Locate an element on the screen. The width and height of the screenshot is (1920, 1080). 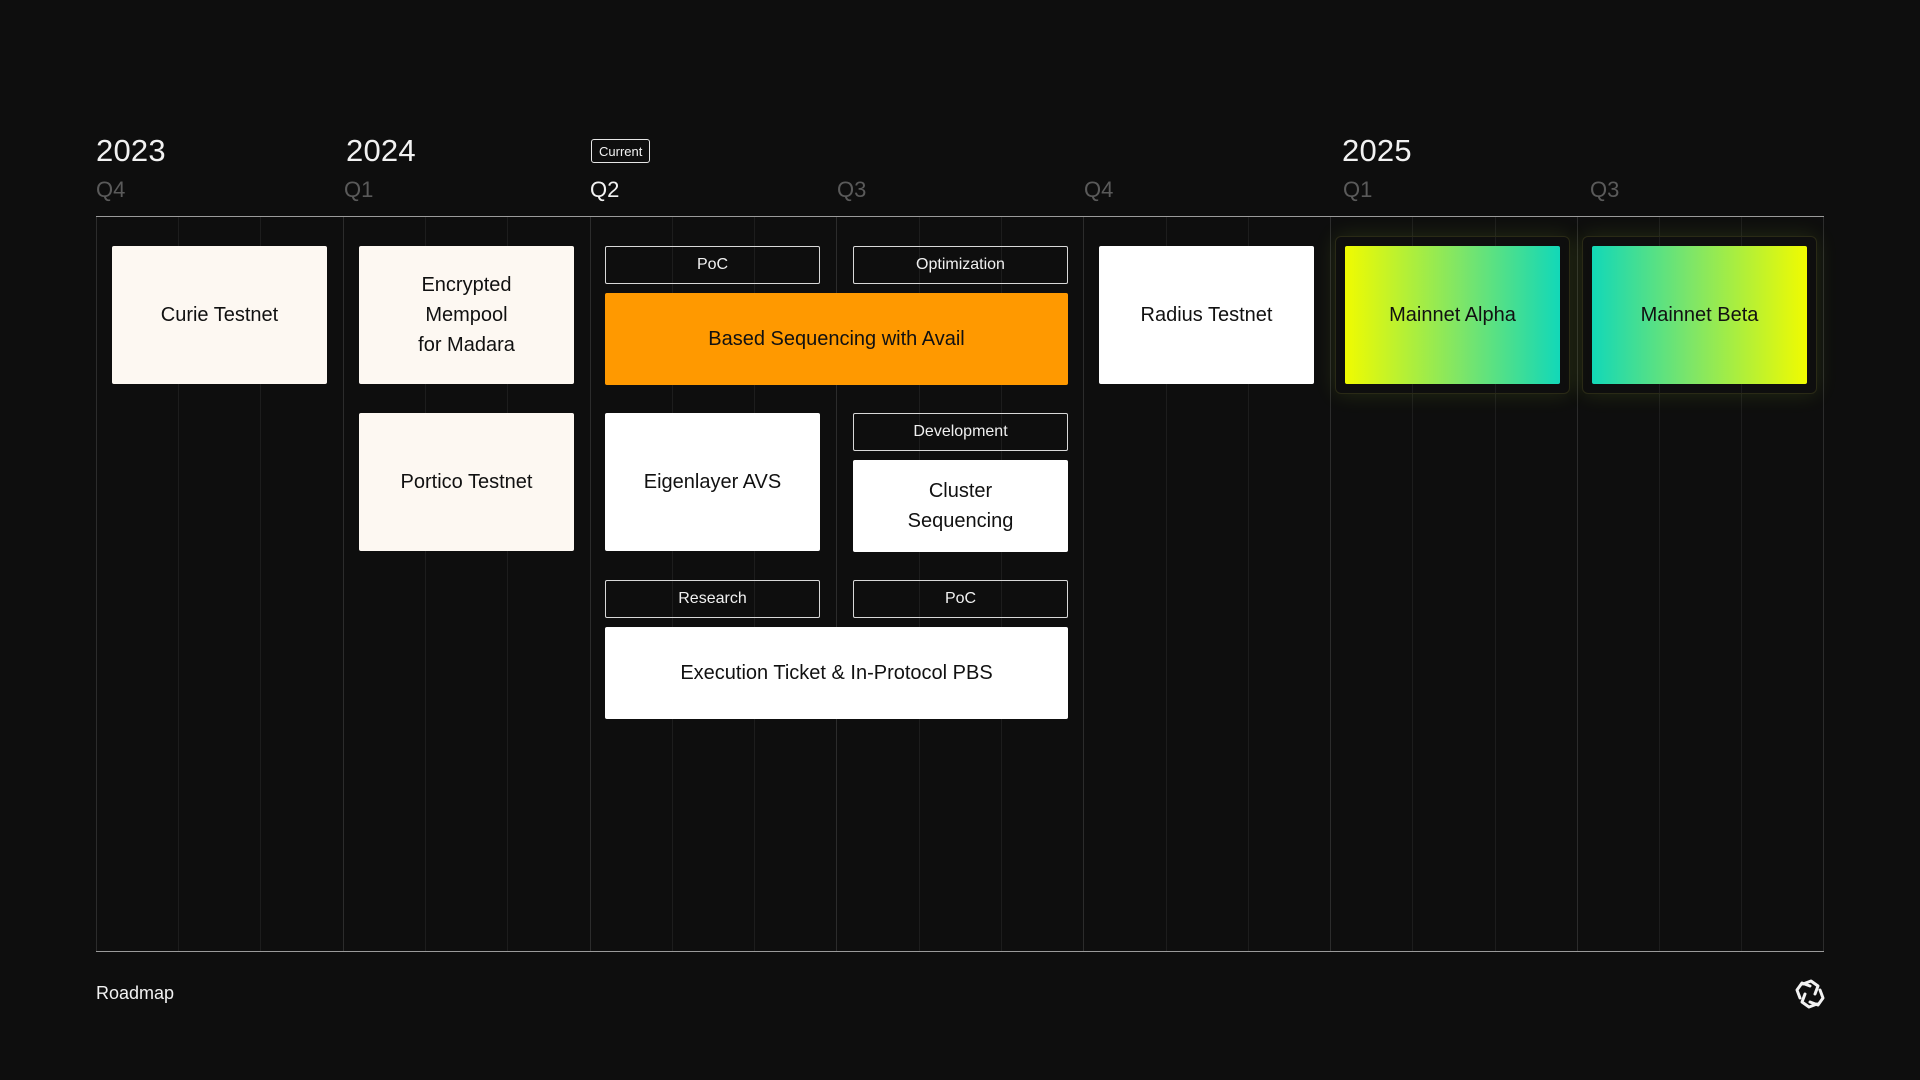
card-label: Execution Ticket & In-Protocol PBS is located at coordinates (836, 673).